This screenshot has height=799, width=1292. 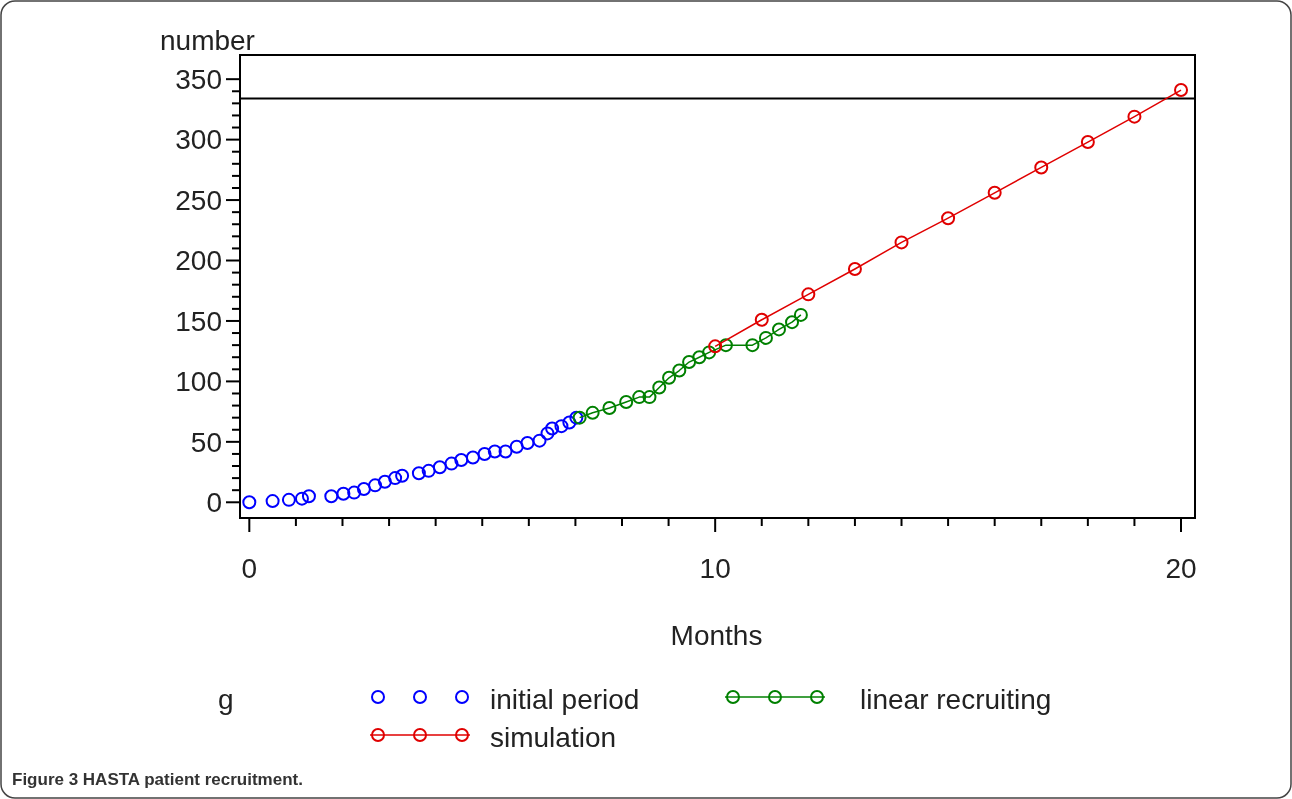 I want to click on y-axis-title: number, so click(x=207, y=40).